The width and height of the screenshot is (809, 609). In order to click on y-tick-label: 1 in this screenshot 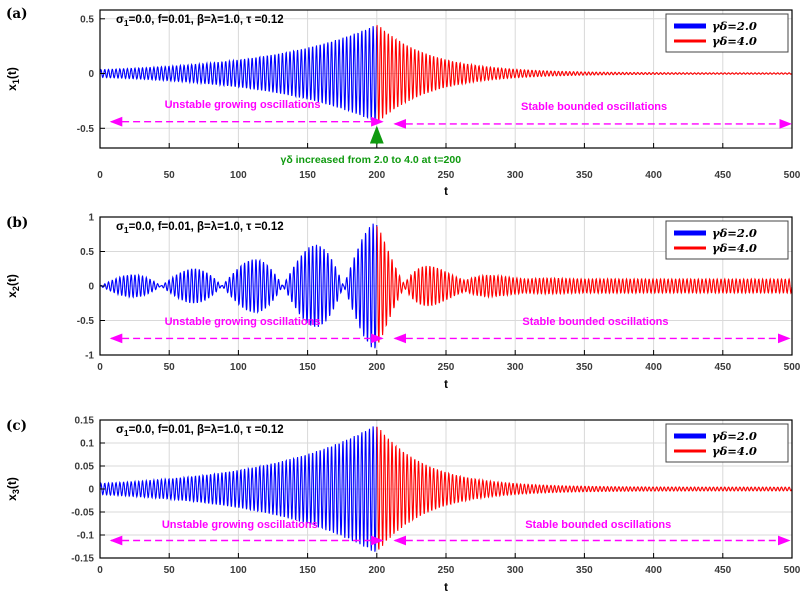, I will do `click(91, 218)`.